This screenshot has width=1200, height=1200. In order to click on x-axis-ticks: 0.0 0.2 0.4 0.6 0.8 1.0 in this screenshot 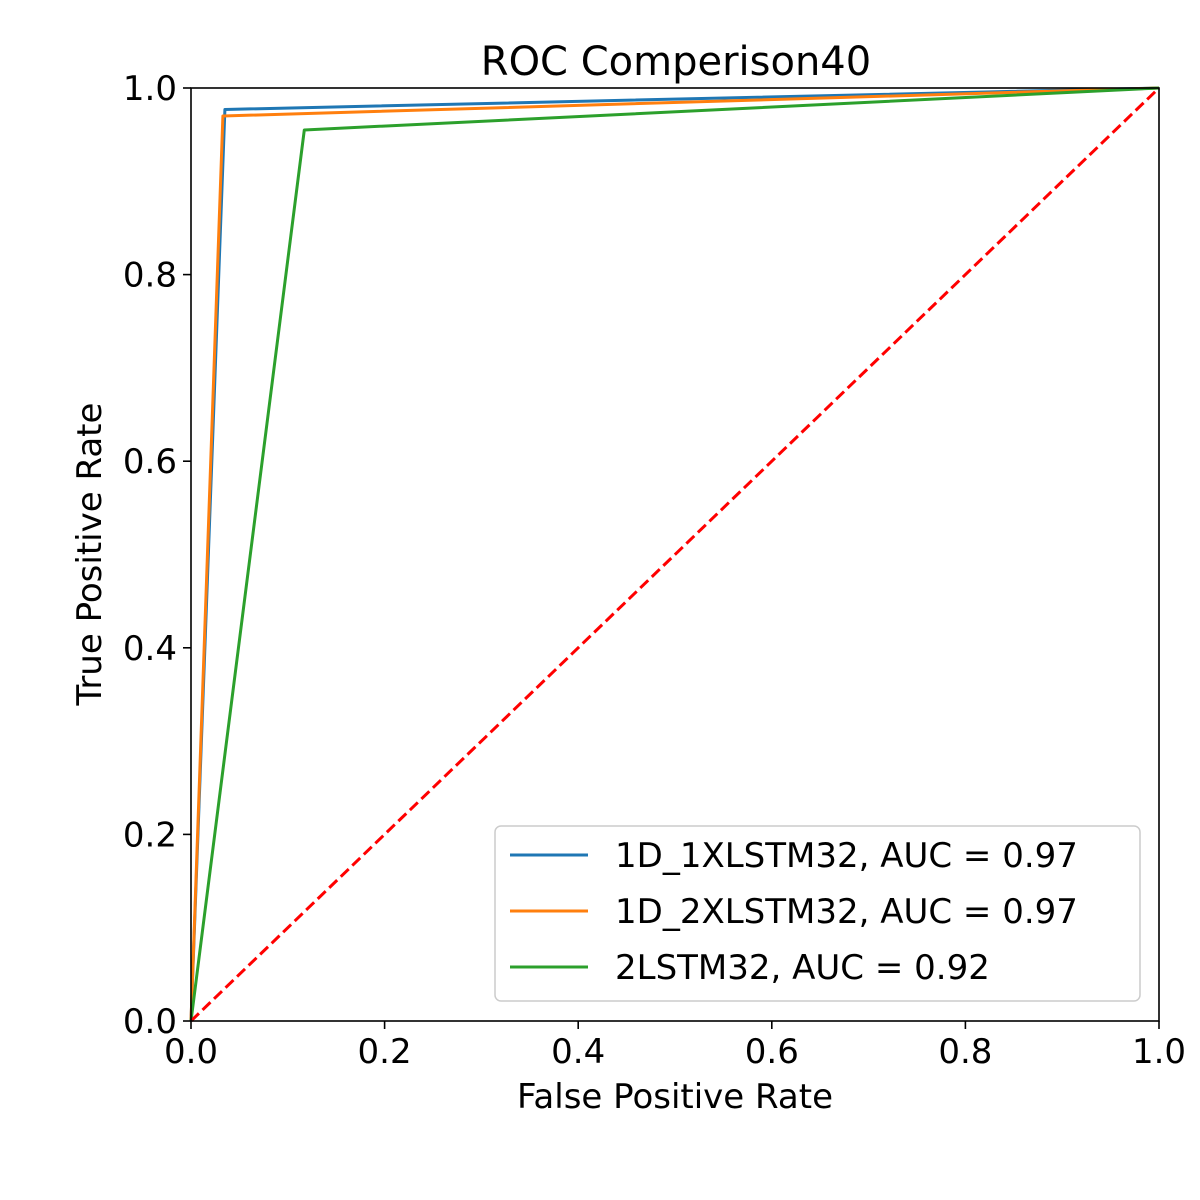, I will do `click(675, 1046)`.